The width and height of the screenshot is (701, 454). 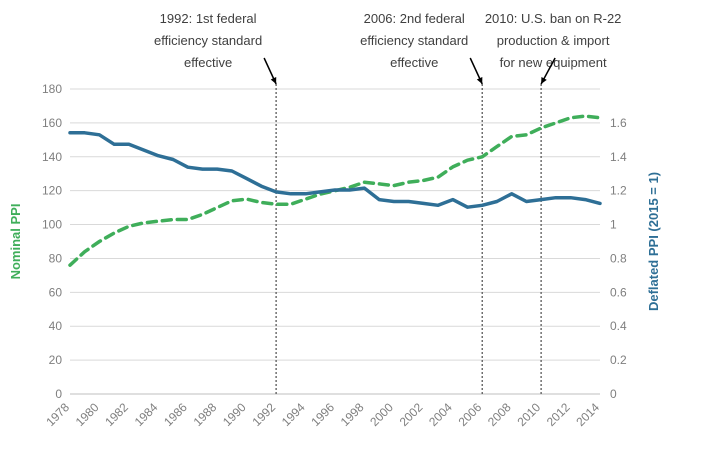 I want to click on y-axis-left-label: Nominal PPI, so click(x=15, y=242).